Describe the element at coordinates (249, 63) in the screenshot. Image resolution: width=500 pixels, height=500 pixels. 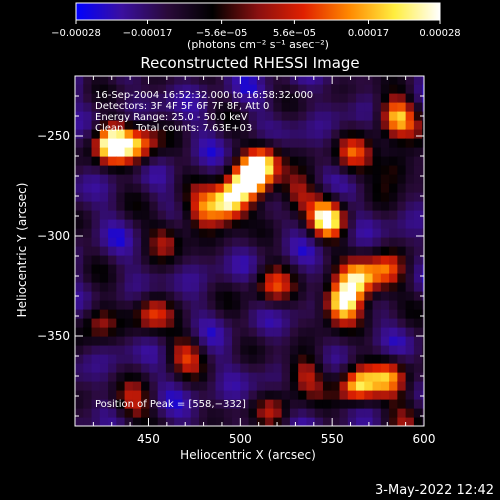
I see `chart-title: Reconstructed RHESSI Image` at that location.